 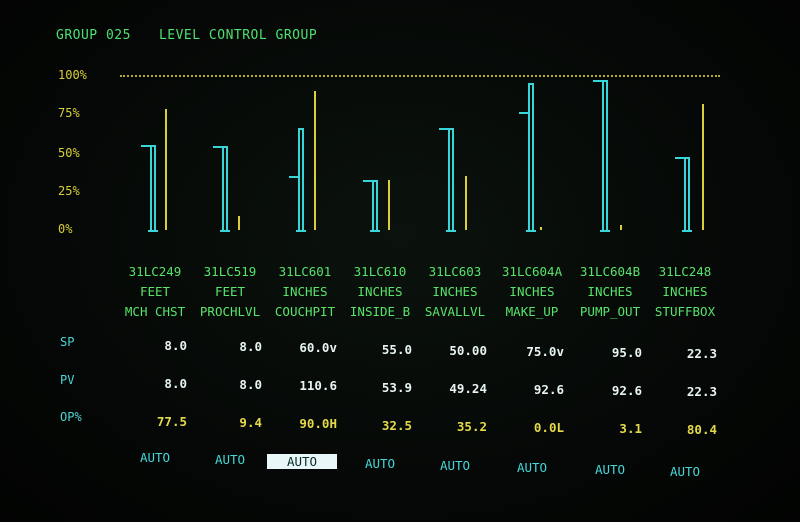 I want to click on loop-tag: 31LC249, so click(x=155, y=271).